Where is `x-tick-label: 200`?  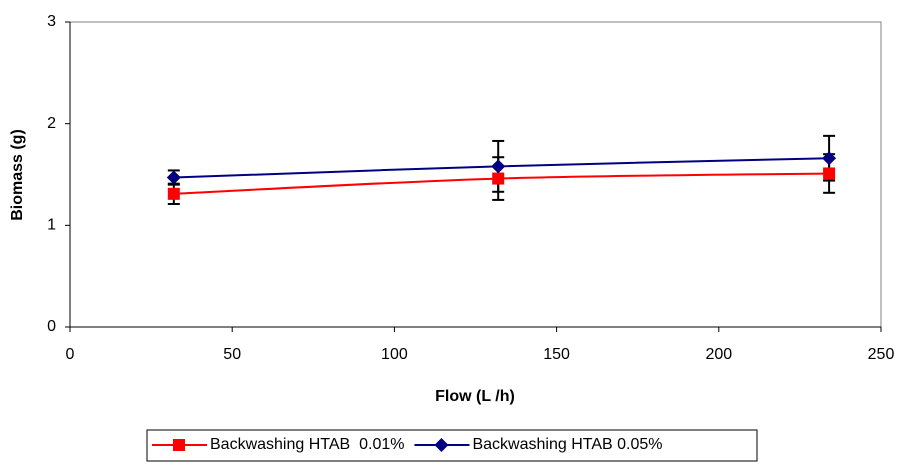
x-tick-label: 200 is located at coordinates (718, 354).